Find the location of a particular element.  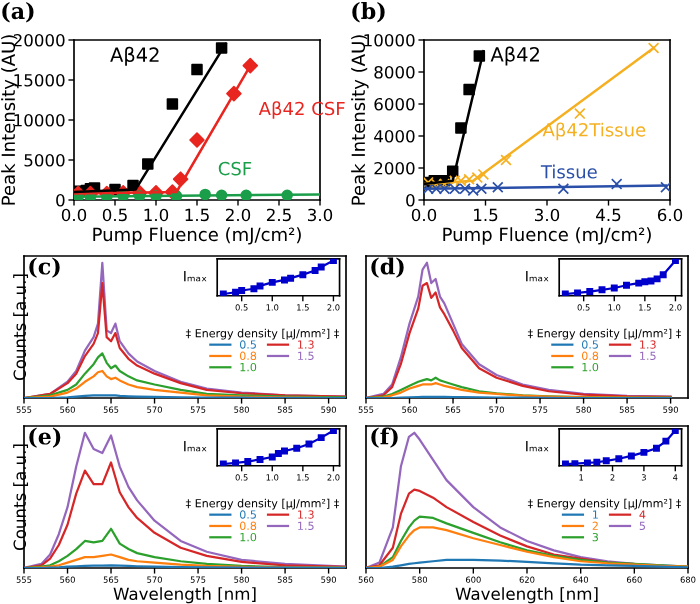

x-tick-label: 4.5 is located at coordinates (608, 215).